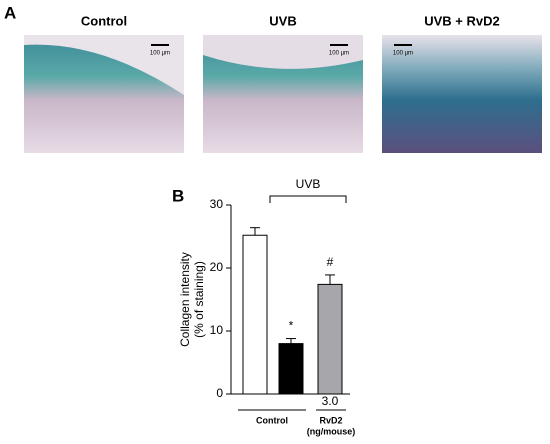  What do you see at coordinates (308, 184) in the screenshot?
I see `bracket-label: UVB` at bounding box center [308, 184].